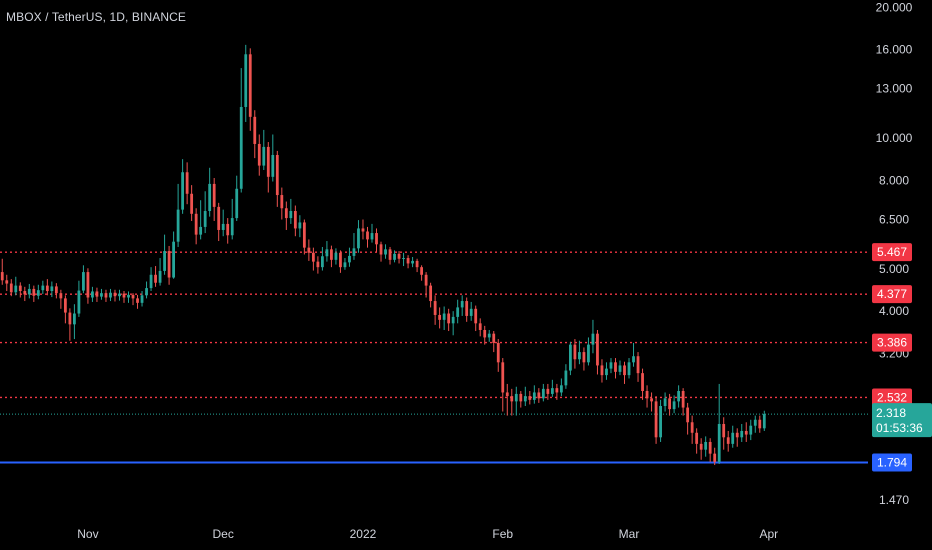 Image resolution: width=932 pixels, height=550 pixels. What do you see at coordinates (223, 534) in the screenshot?
I see `time-tick-label: Dec` at bounding box center [223, 534].